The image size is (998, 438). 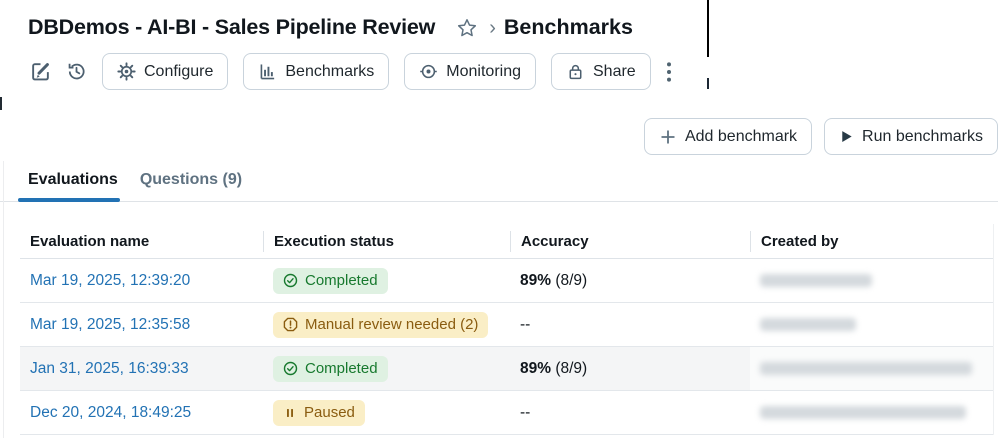 What do you see at coordinates (630, 241) in the screenshot?
I see `column-header-accuracy: Accuracy` at bounding box center [630, 241].